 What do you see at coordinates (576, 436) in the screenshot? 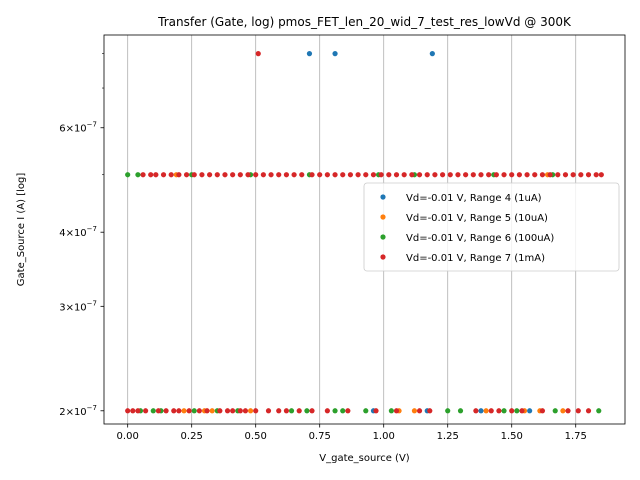
I see `x-tick-label: 1.75` at bounding box center [576, 436].